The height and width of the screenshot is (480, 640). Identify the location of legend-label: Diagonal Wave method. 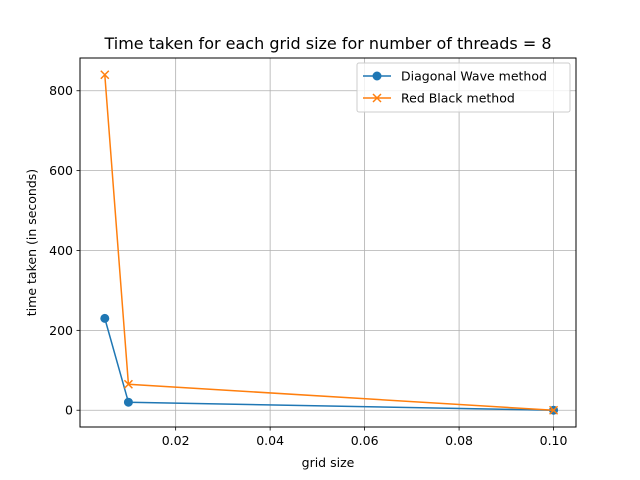
(474, 76).